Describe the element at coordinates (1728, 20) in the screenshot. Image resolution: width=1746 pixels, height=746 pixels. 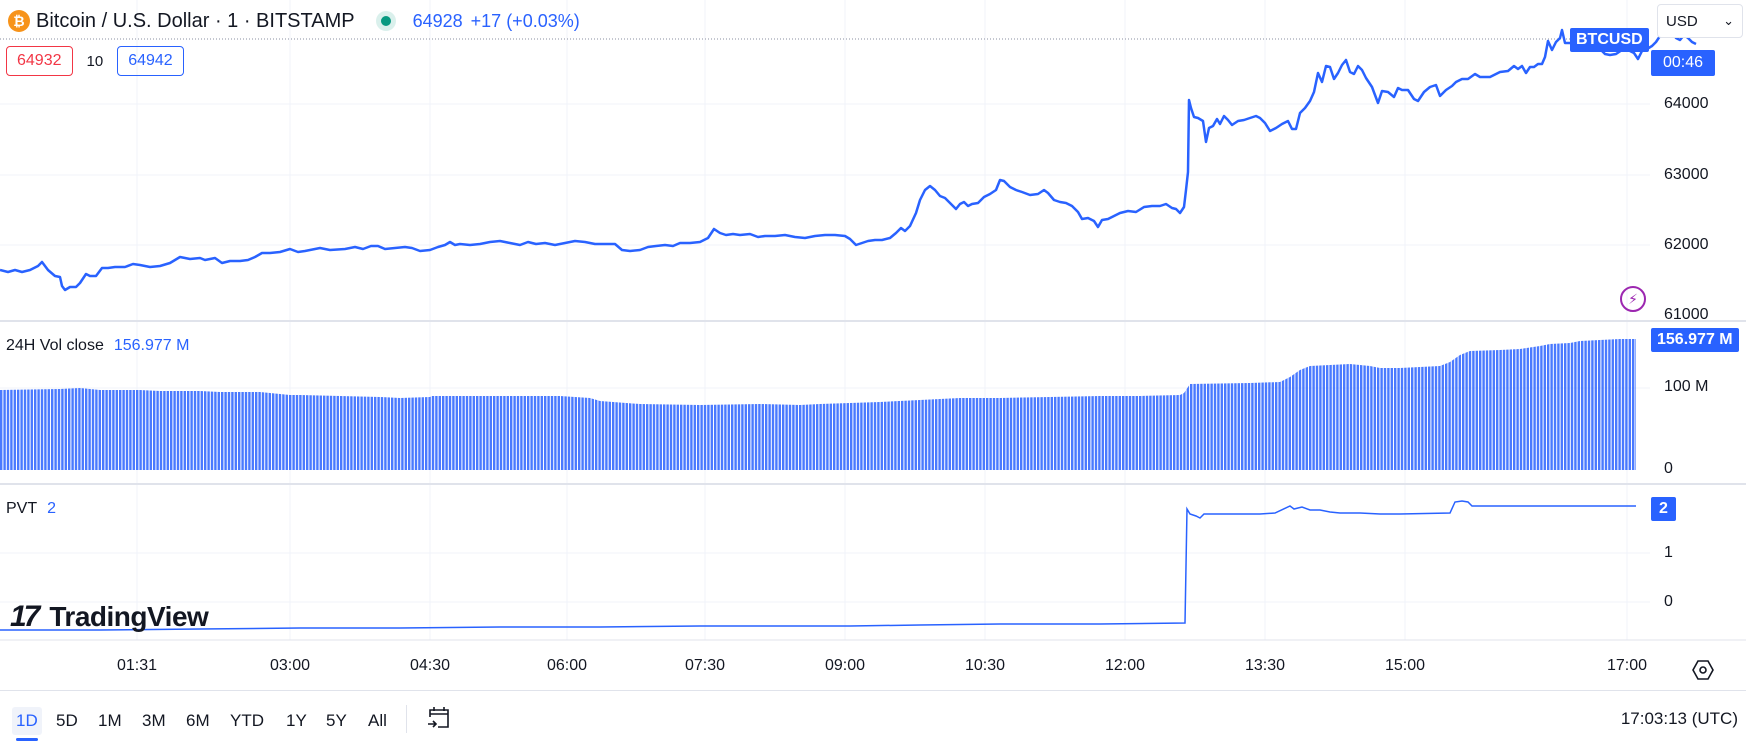
I see `chevron-down-icon: ⌄` at that location.